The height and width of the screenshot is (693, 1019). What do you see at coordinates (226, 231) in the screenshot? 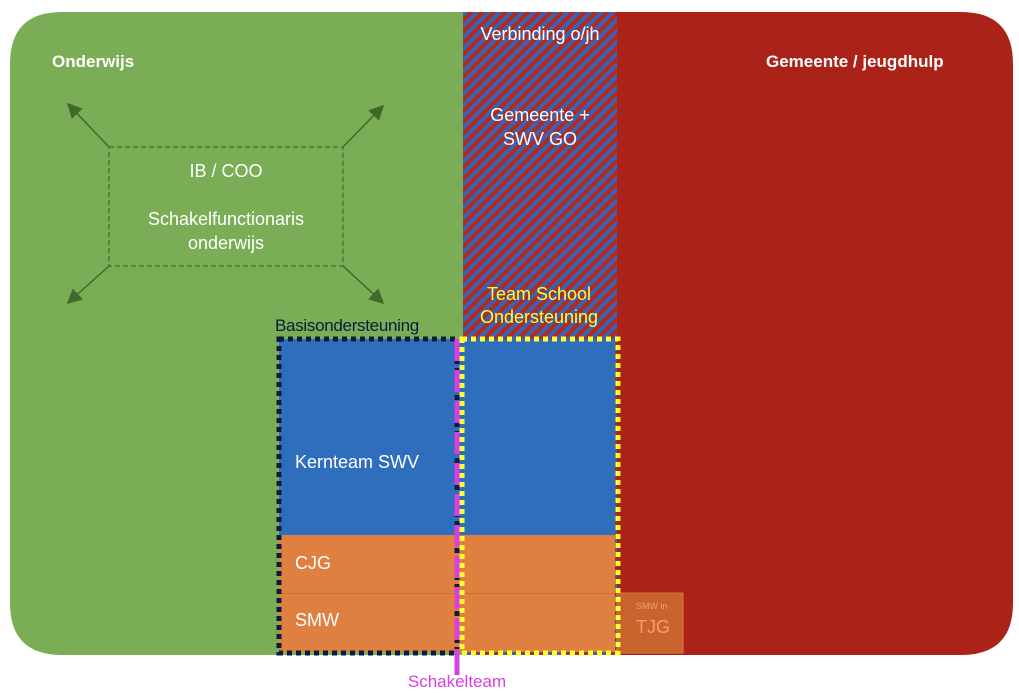
I see `coordinator-function: Schakelfunctionaris onderwijs` at bounding box center [226, 231].